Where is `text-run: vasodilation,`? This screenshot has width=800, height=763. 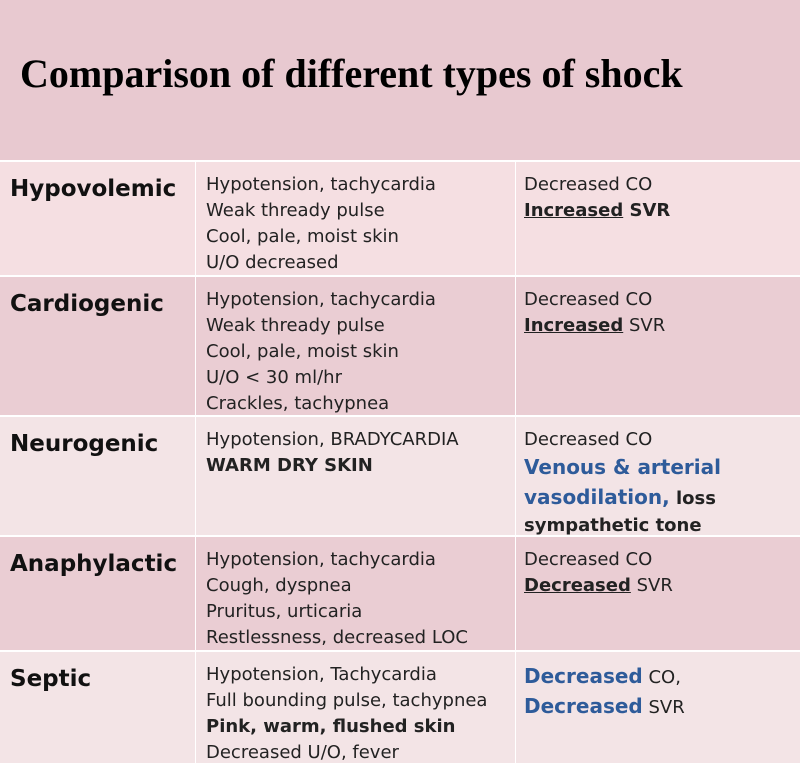 text-run: vasodilation, is located at coordinates (597, 497).